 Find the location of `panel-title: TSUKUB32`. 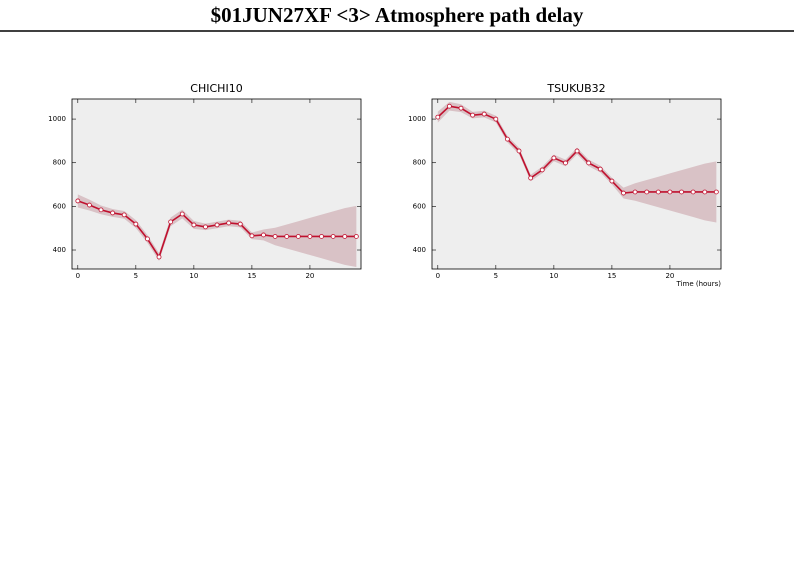

panel-title: TSUKUB32 is located at coordinates (575, 88).